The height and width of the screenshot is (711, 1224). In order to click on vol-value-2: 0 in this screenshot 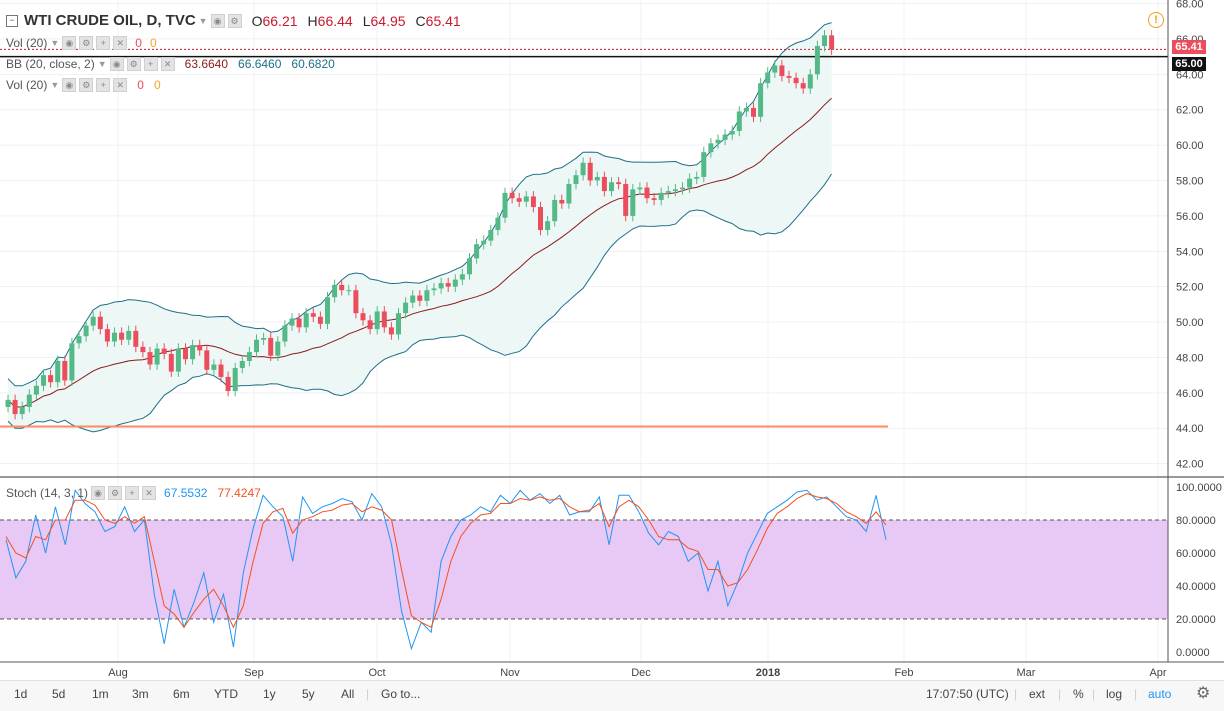, I will do `click(157, 85)`.